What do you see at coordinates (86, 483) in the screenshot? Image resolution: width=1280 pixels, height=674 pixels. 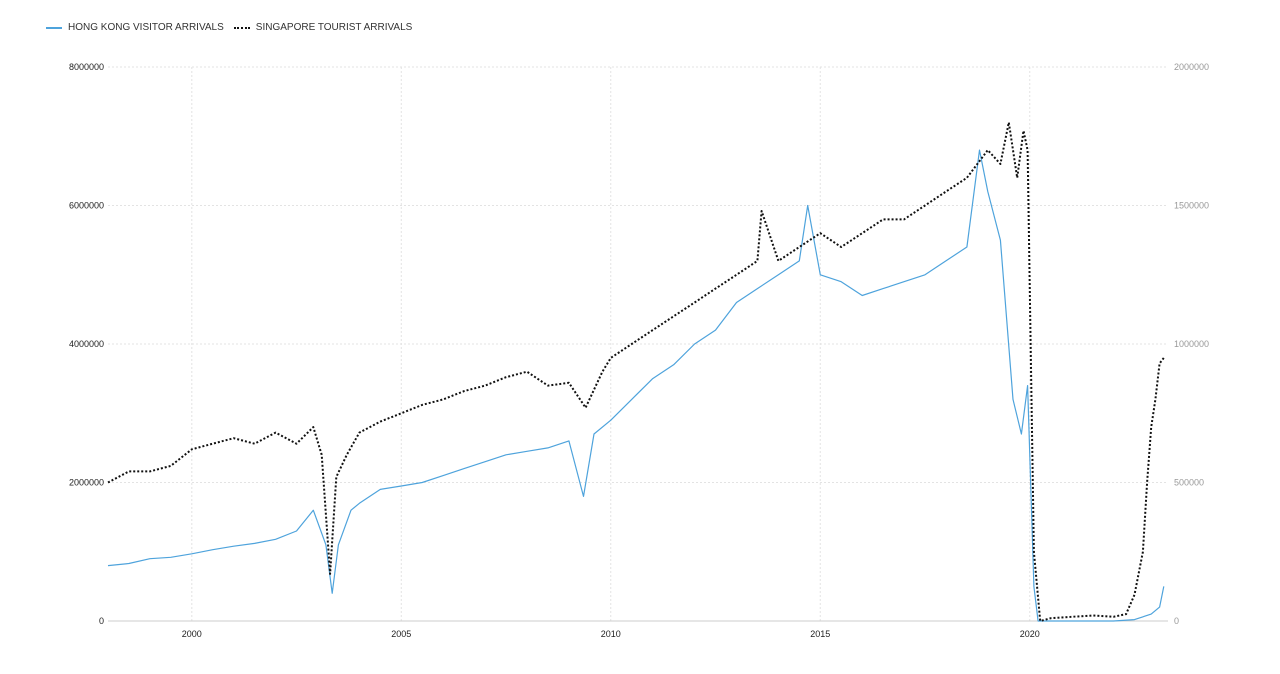 I see `y-left-tick-label: 2000000` at bounding box center [86, 483].